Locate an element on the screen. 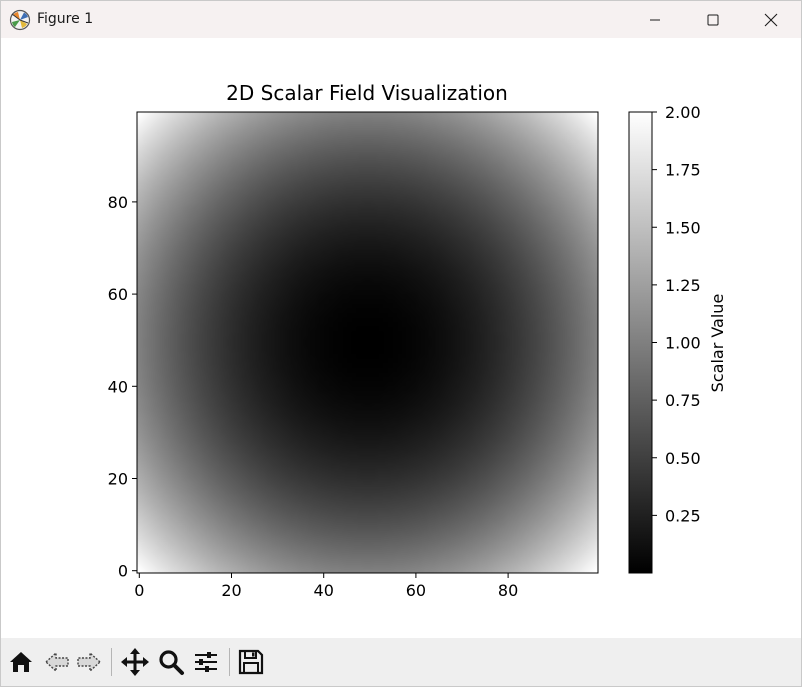 The image size is (802, 687). window-title: Figure 1 is located at coordinates (65, 19).